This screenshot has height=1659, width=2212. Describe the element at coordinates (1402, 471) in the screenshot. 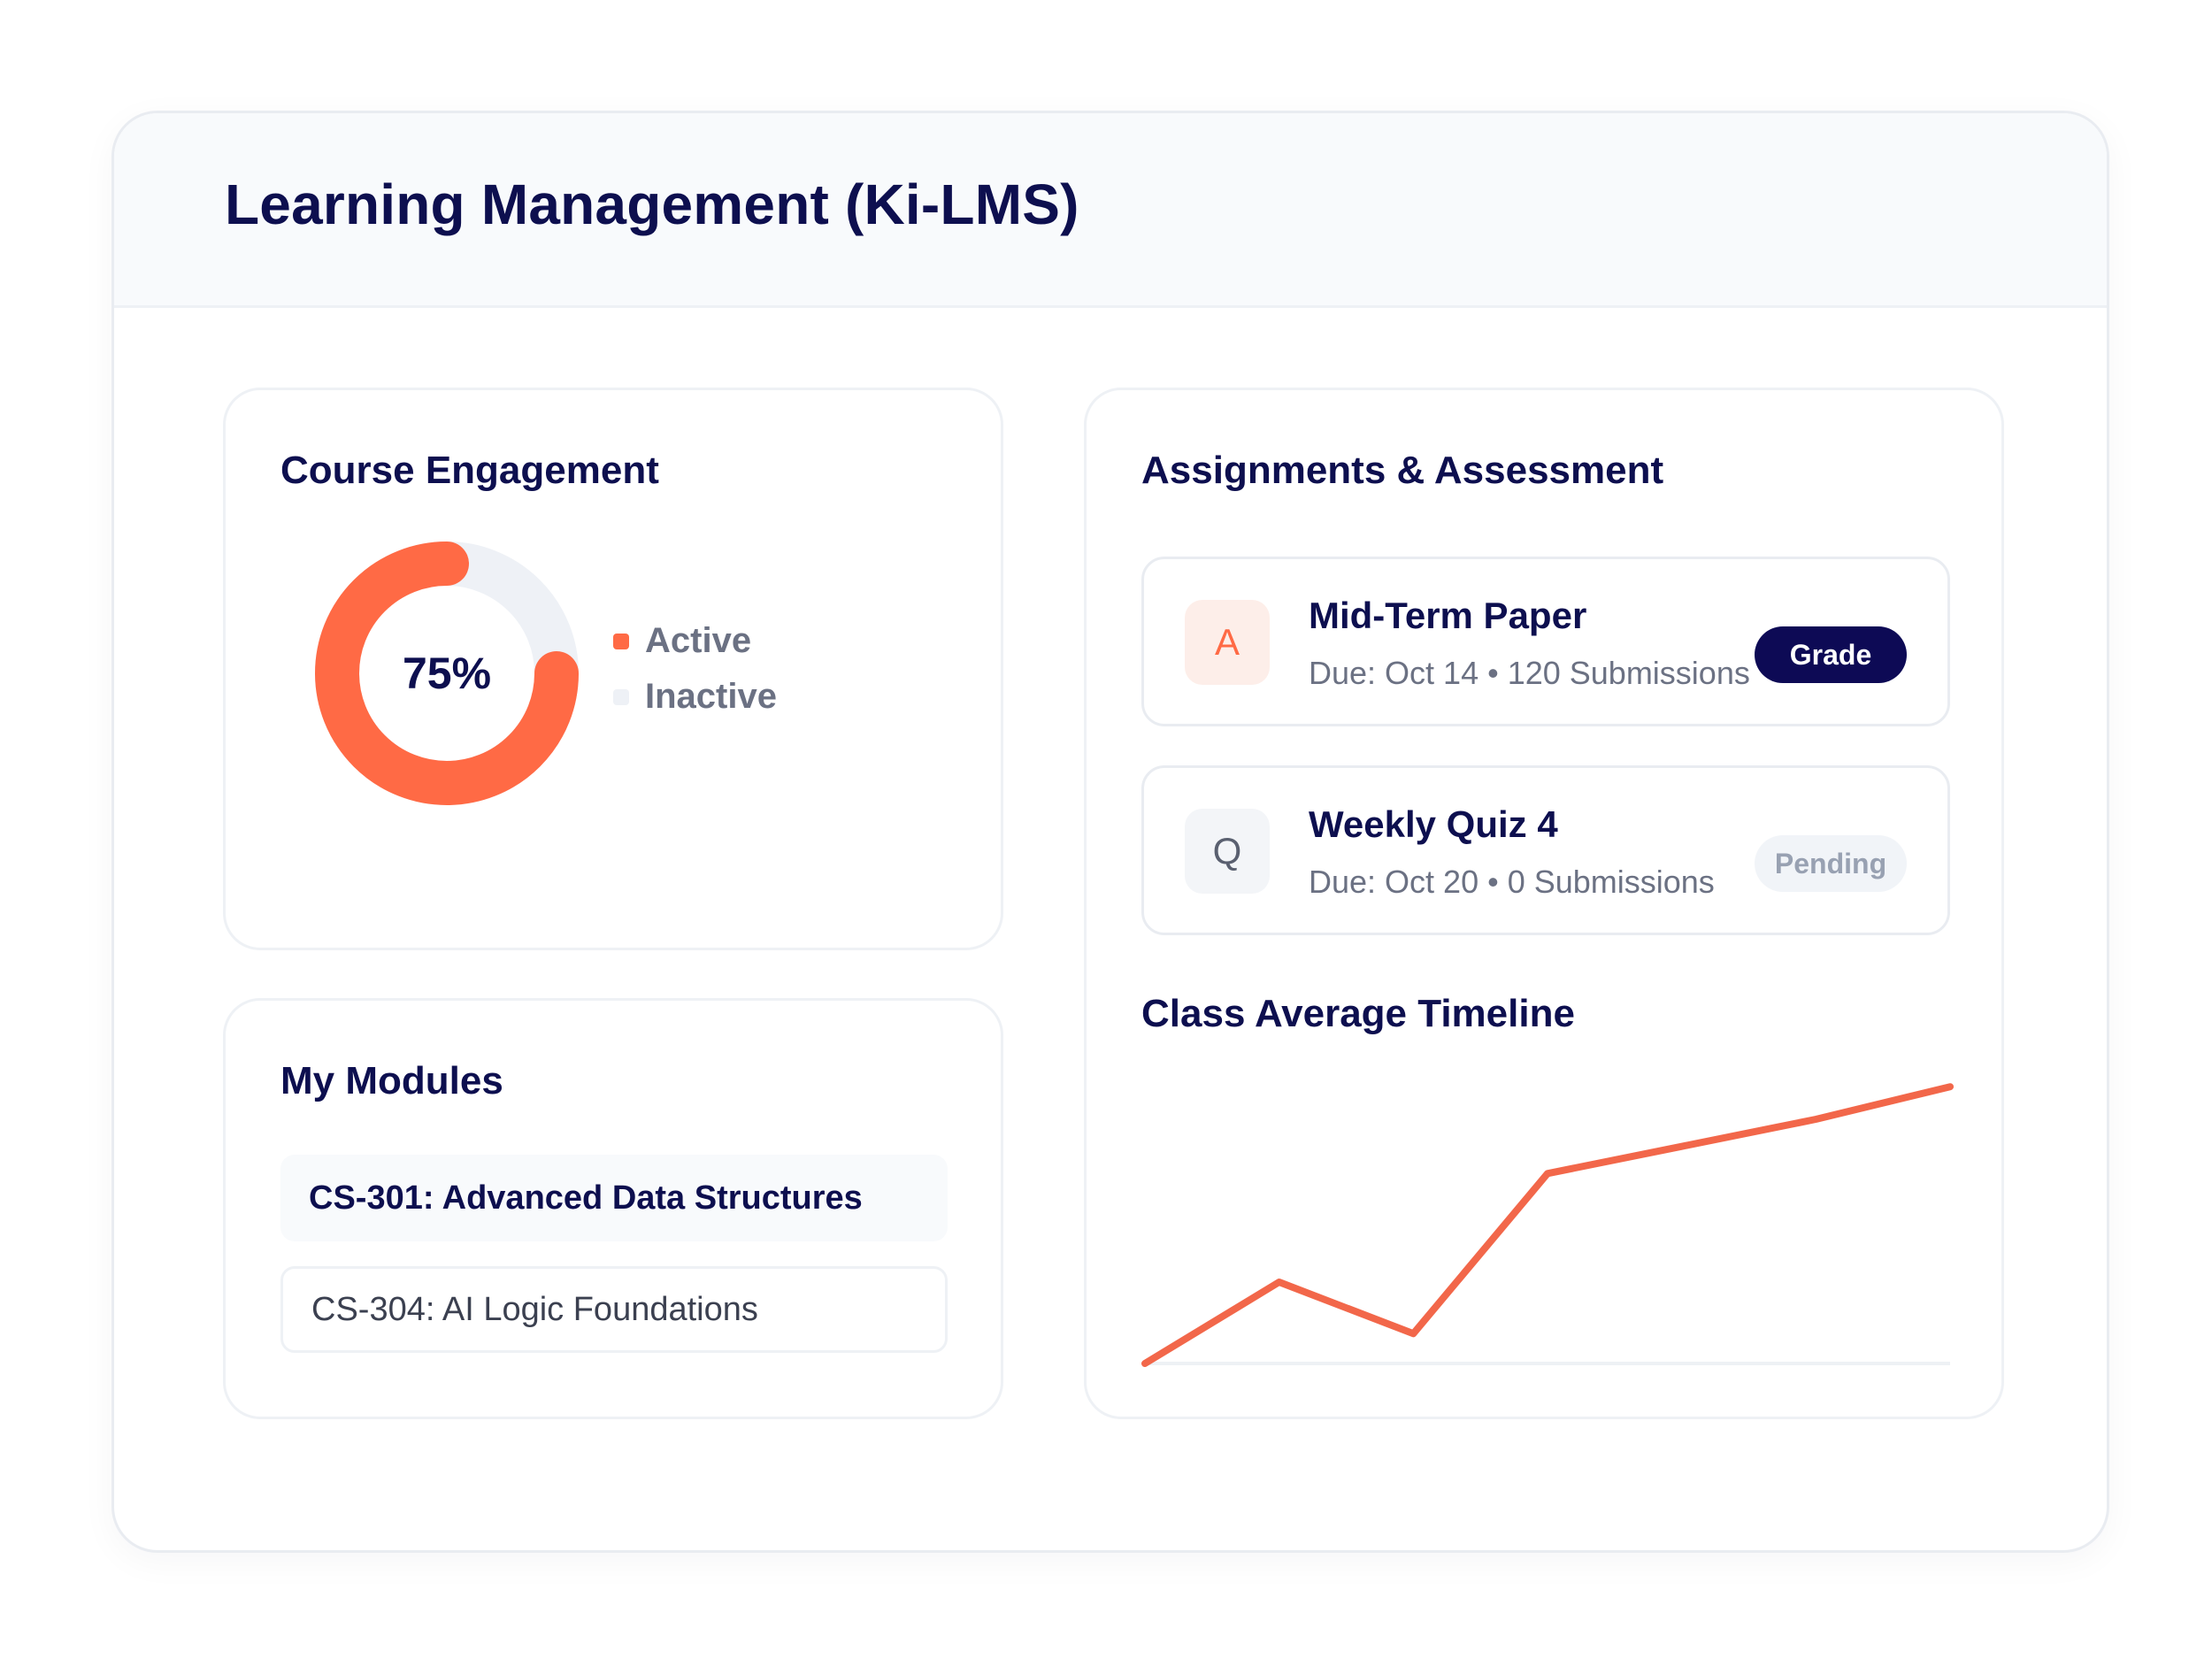

I see `assignments-title: Assignments & Assessment` at that location.